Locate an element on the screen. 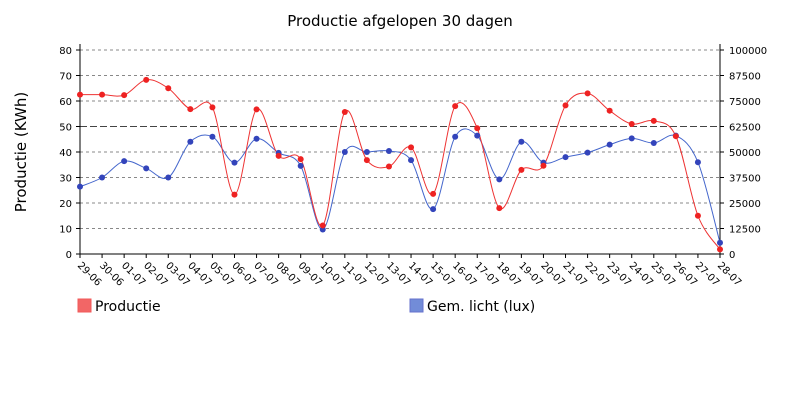 This screenshot has height=400, width=800. x-tick-label: 25-07 is located at coordinates (663, 274).